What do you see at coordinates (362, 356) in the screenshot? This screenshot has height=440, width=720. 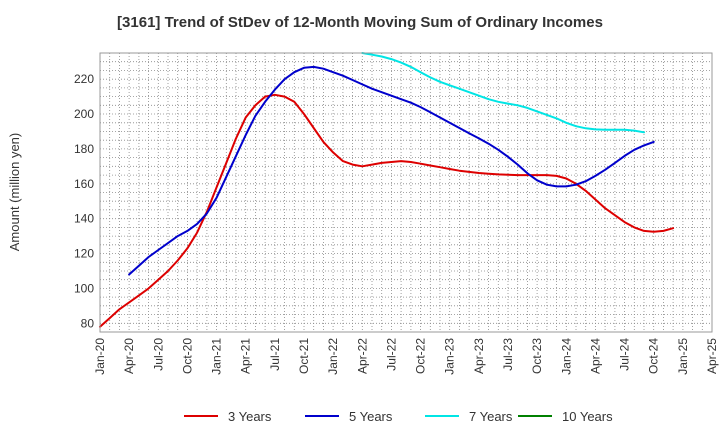 I see `x-tick-label: Apr-22` at bounding box center [362, 356].